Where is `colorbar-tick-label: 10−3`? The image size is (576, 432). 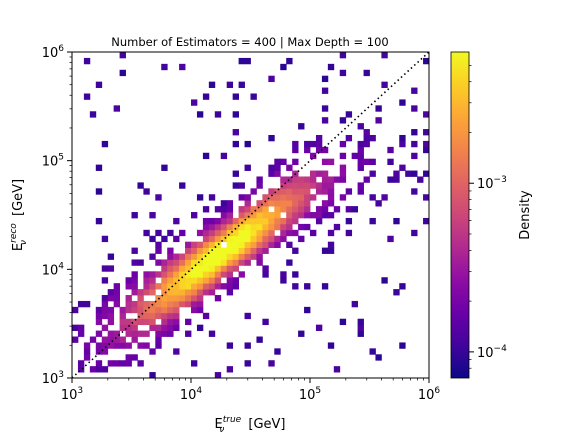
colorbar-tick-label: 10−3 is located at coordinates (492, 183).